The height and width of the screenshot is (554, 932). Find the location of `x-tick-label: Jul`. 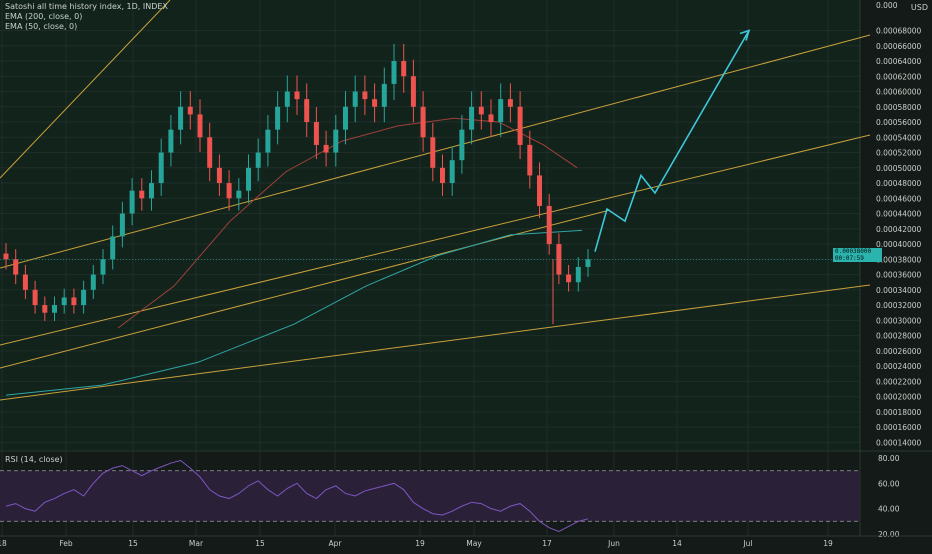

x-tick-label: Jul is located at coordinates (747, 543).